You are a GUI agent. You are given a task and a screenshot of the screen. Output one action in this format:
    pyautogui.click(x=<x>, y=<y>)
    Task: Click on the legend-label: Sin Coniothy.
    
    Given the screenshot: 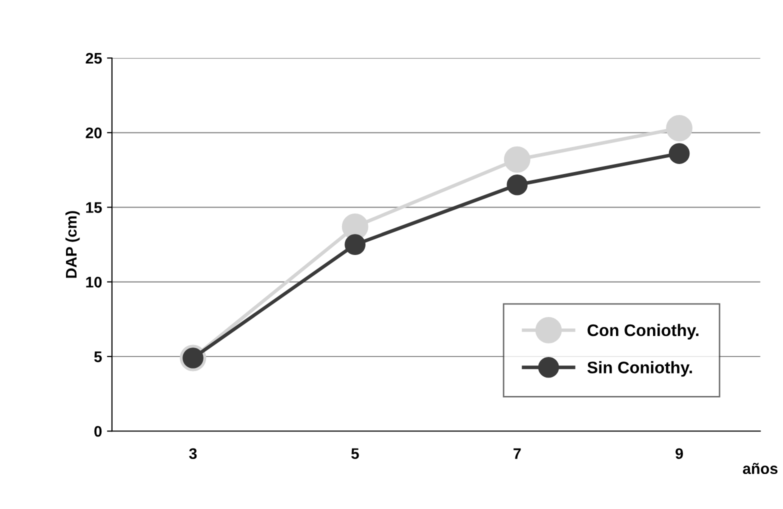 What is the action you would take?
    pyautogui.click(x=639, y=369)
    